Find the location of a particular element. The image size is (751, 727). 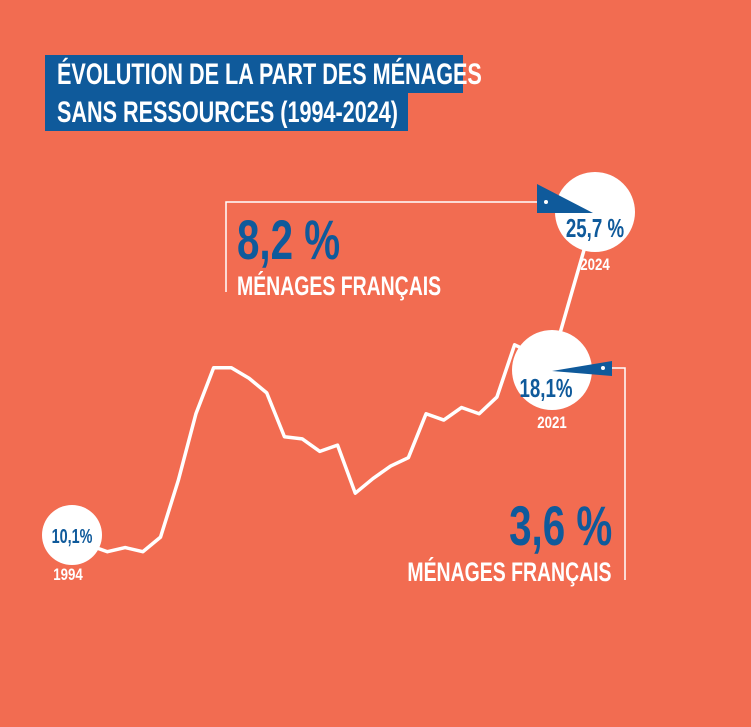

callout-connector-2024 is located at coordinates (385, 246).